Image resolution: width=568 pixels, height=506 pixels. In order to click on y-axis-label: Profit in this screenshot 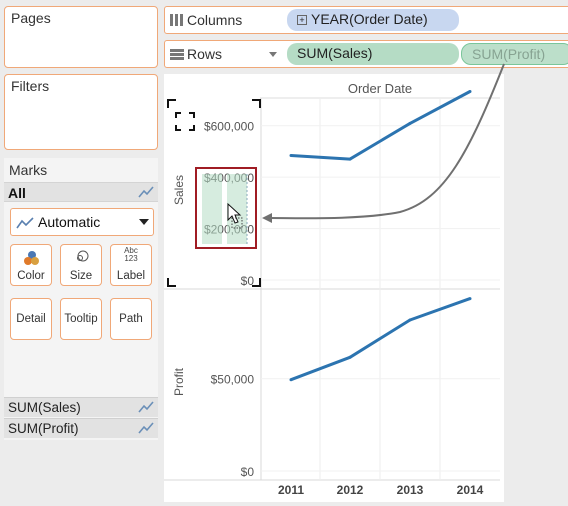, I will do `click(179, 381)`.